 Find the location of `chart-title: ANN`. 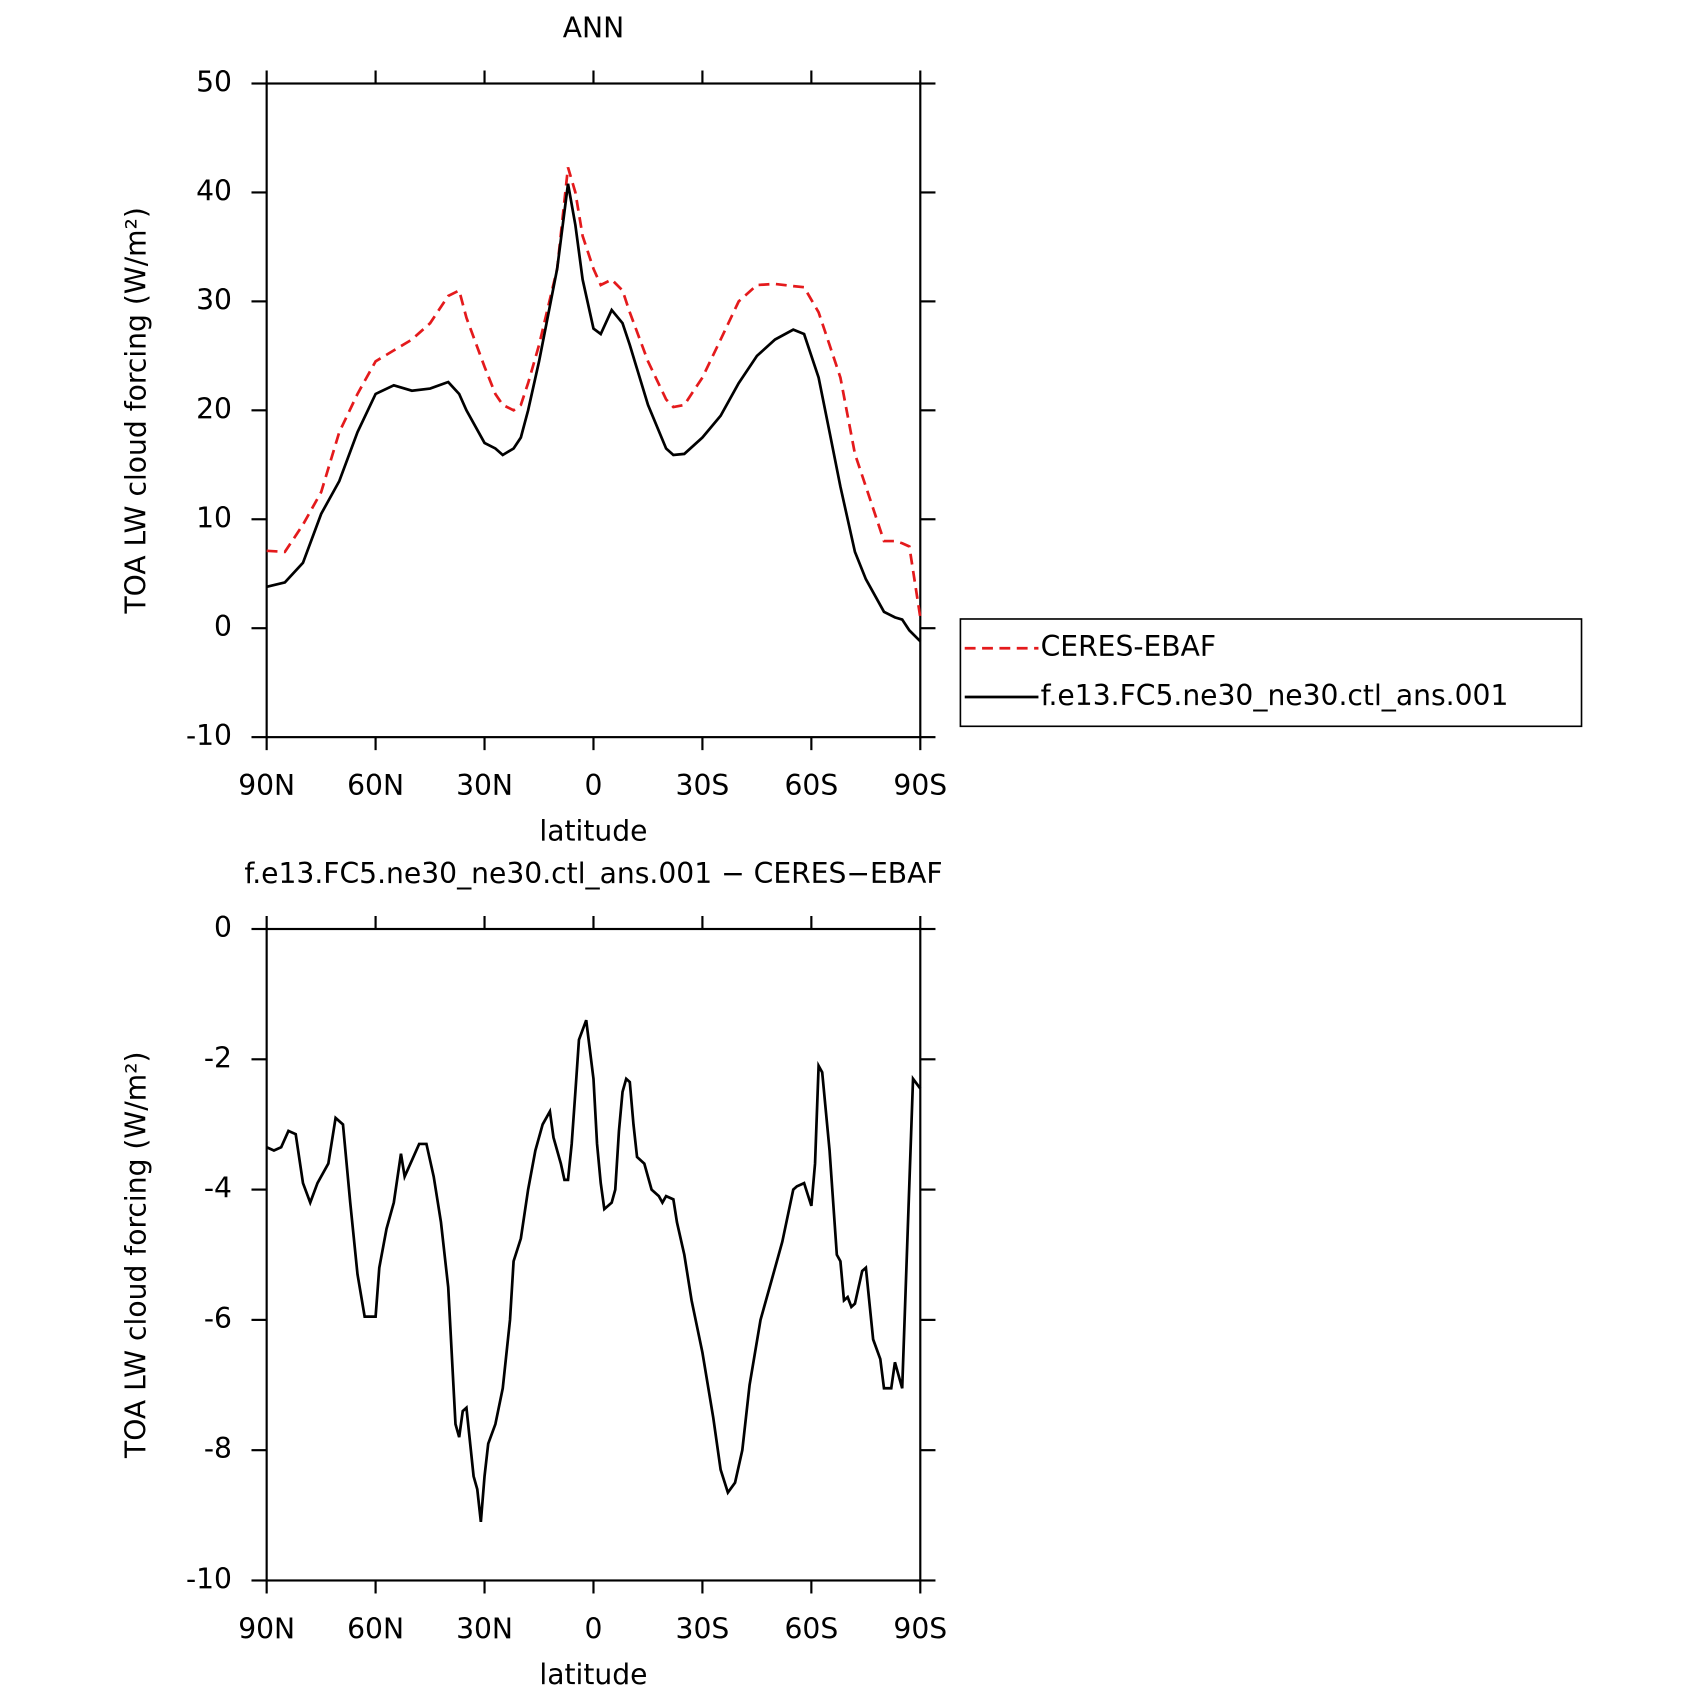

chart-title: ANN is located at coordinates (593, 27).